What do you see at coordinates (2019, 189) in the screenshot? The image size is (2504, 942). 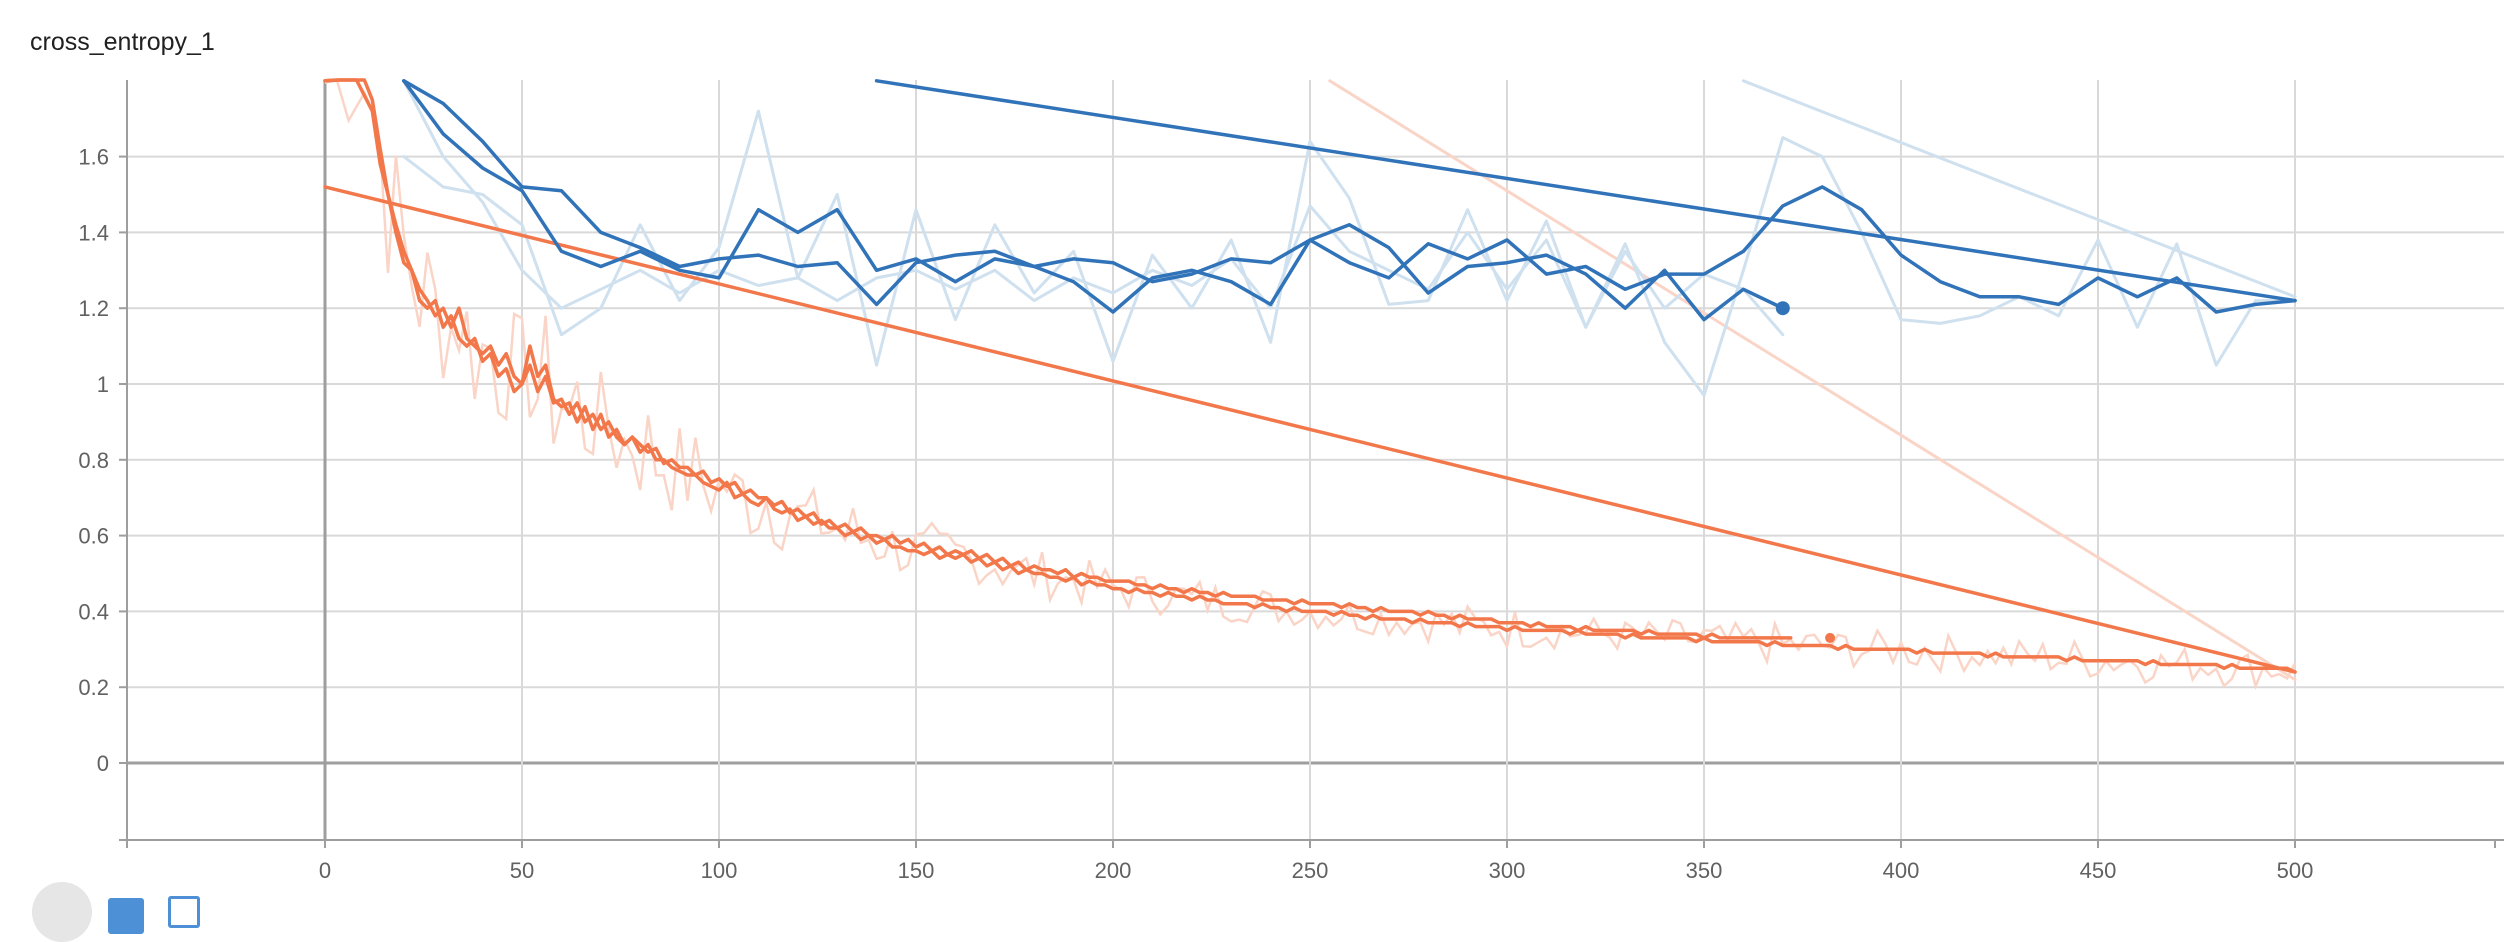 I see `raw-series-line` at bounding box center [2019, 189].